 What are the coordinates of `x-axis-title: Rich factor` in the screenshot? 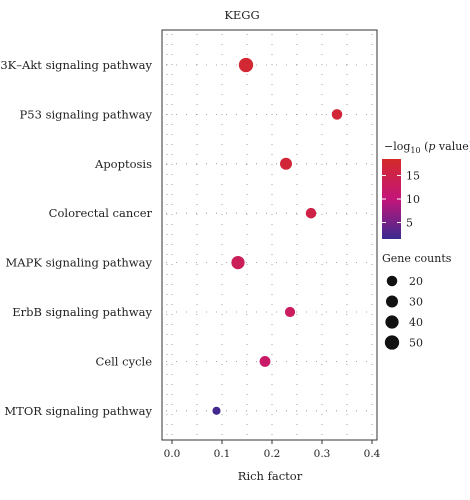 It's located at (270, 476).